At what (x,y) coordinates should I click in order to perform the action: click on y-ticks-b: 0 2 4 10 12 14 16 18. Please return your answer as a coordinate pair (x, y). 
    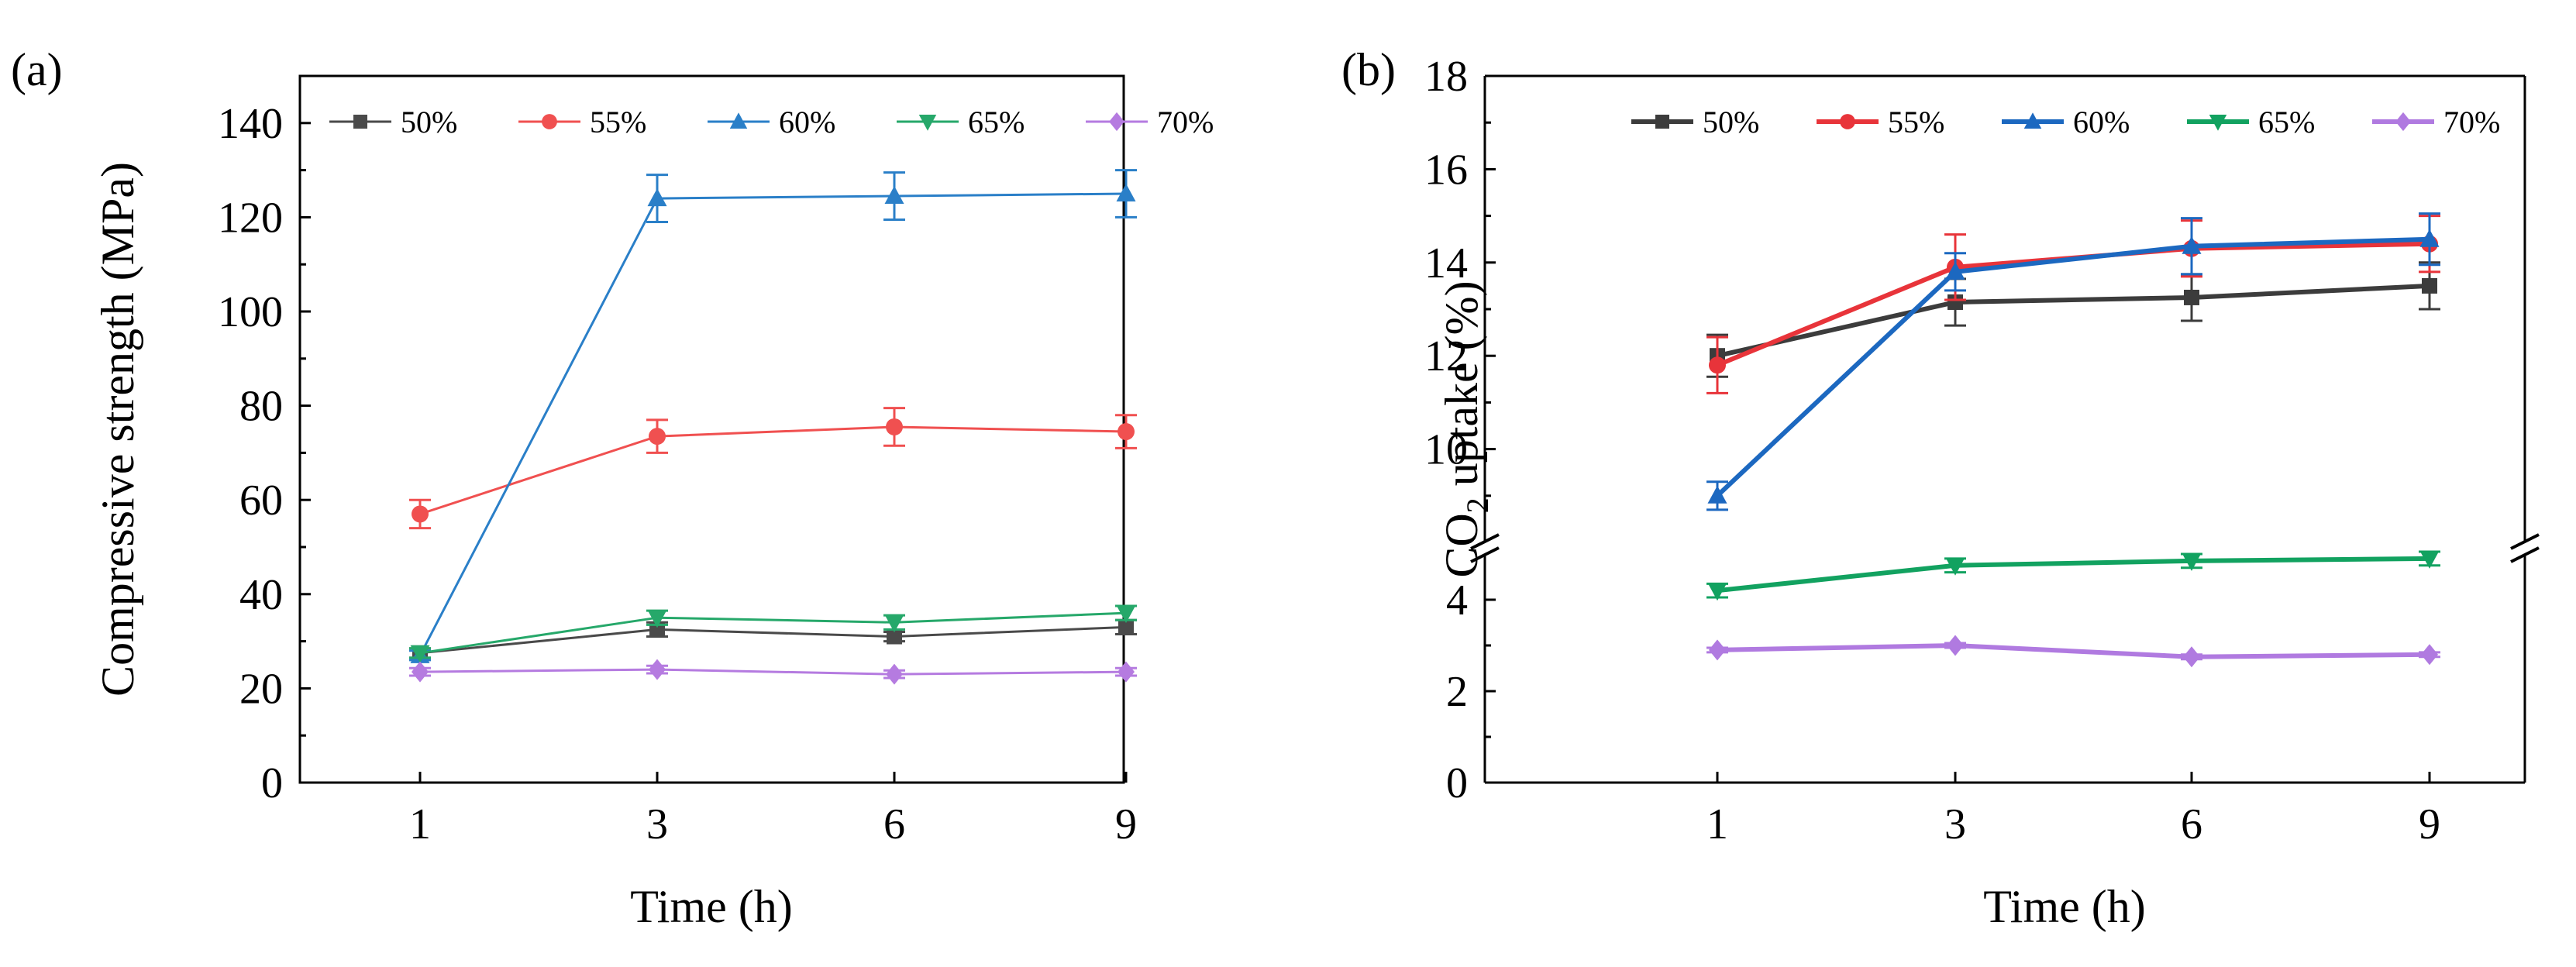
    Looking at the image, I should click on (1460, 430).